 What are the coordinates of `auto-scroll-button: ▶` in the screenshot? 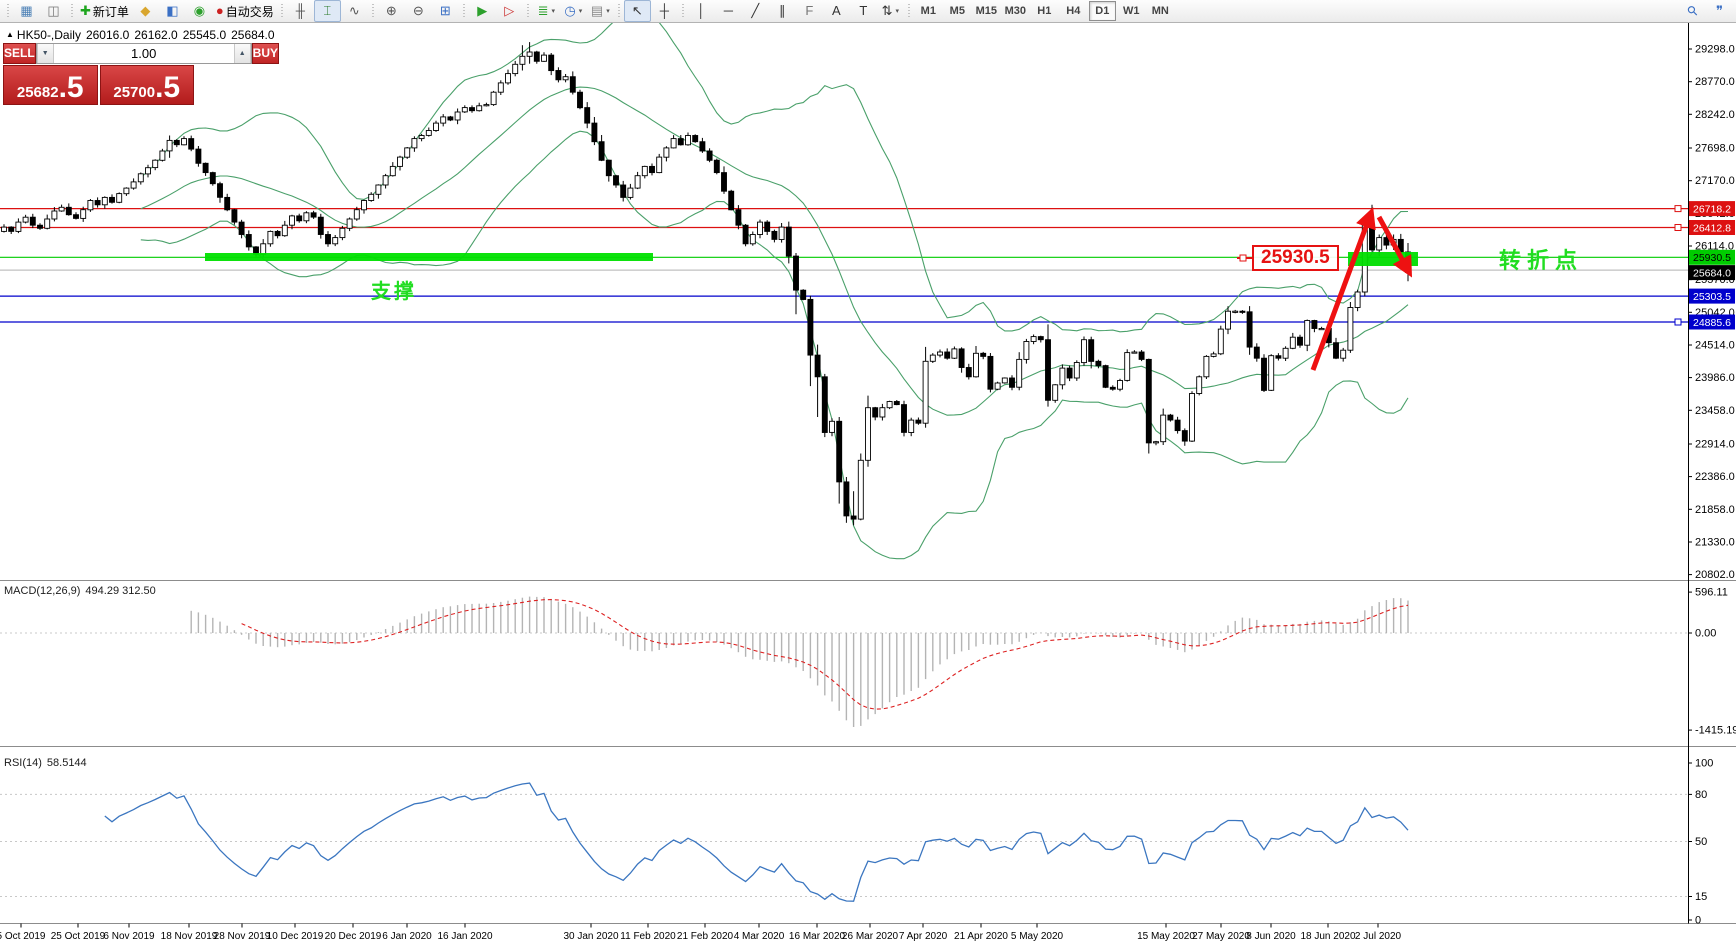 It's located at (482, 11).